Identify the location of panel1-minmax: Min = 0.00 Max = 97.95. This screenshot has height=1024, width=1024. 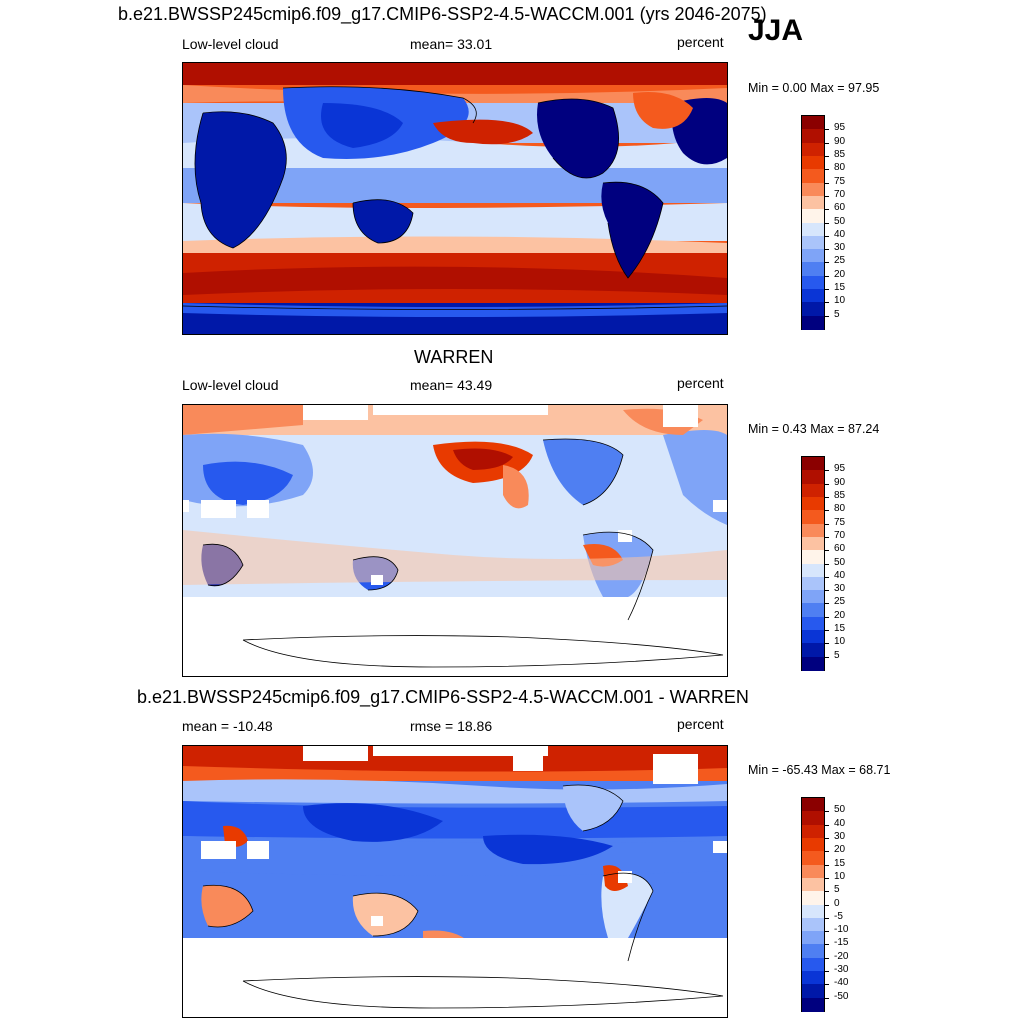
(814, 88).